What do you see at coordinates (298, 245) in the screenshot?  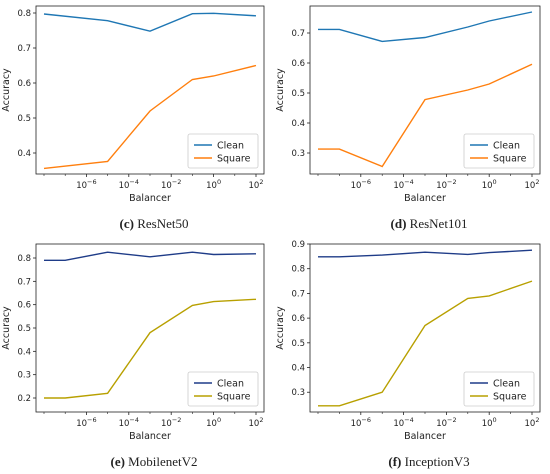 I see `y-tick-label: 0.9` at bounding box center [298, 245].